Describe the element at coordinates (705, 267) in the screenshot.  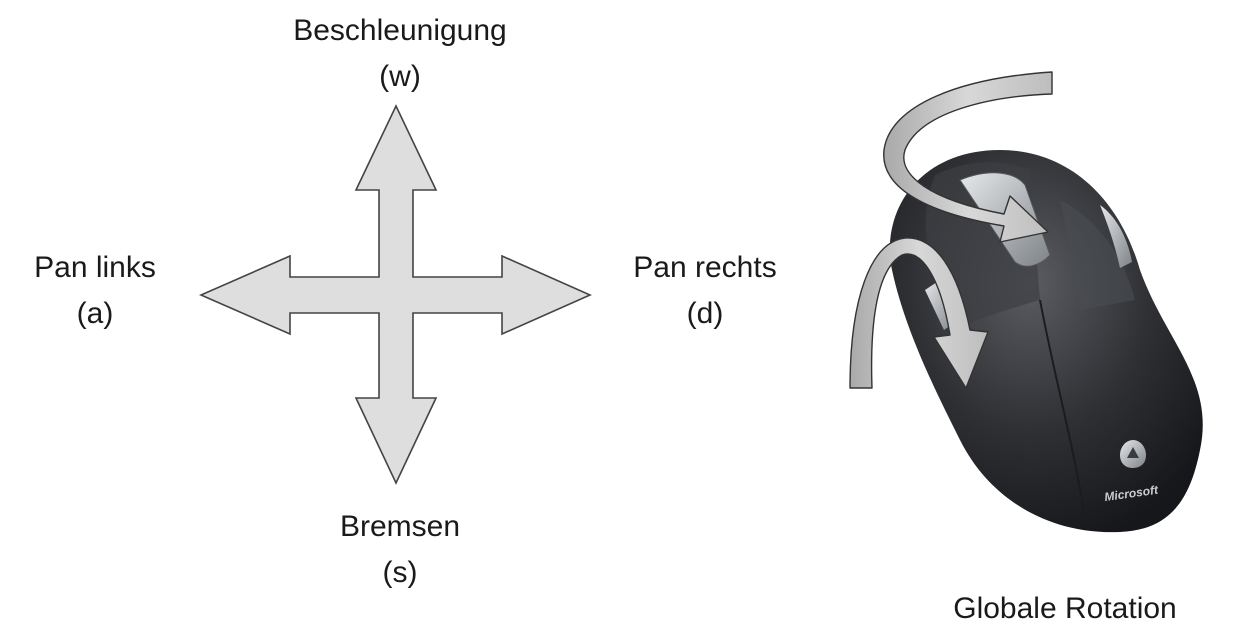
I see `label-pan-right-text: Pan rechts` at that location.